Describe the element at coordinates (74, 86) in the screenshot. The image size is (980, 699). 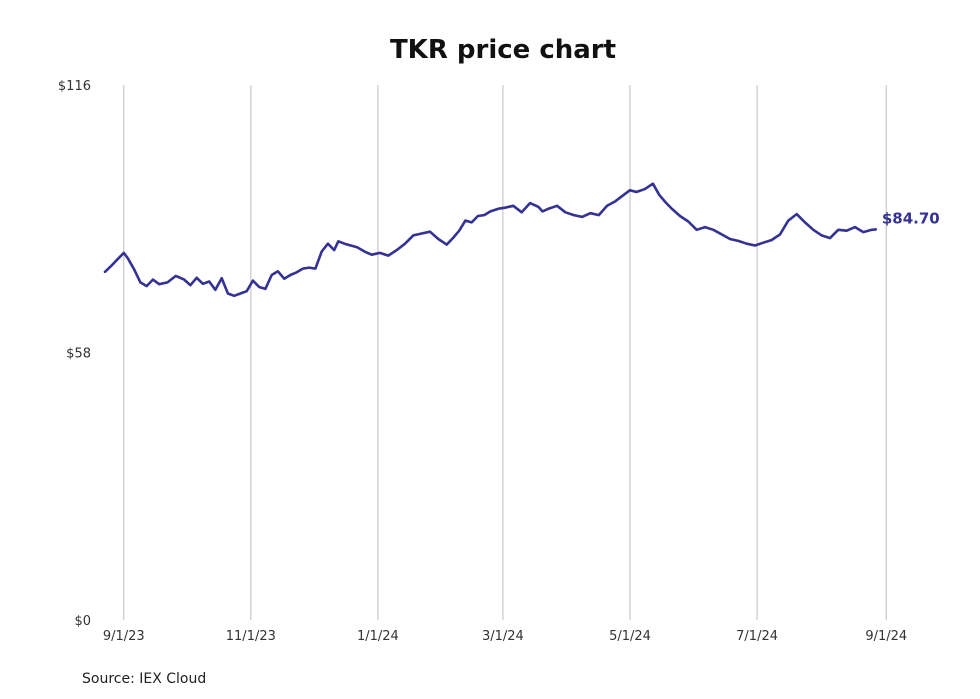
I see `y-tick-label: $116` at that location.